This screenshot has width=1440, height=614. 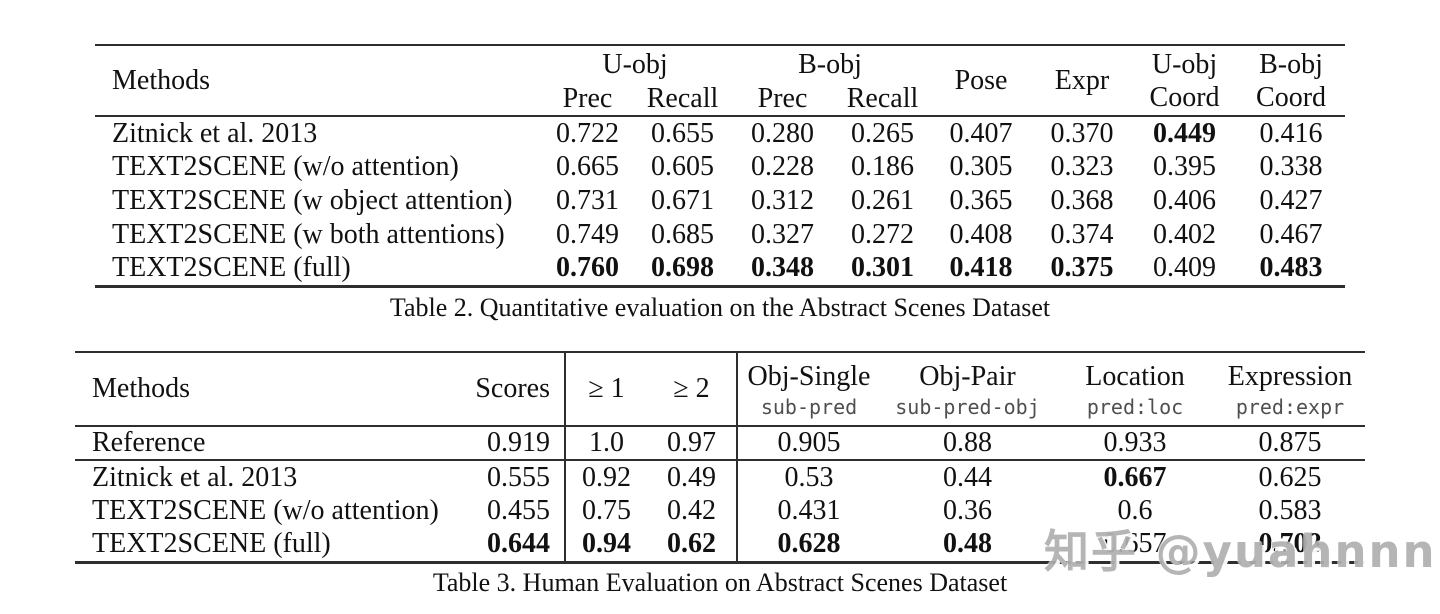 What do you see at coordinates (1082, 200) in the screenshot?
I see `table-cell: 0.368` at bounding box center [1082, 200].